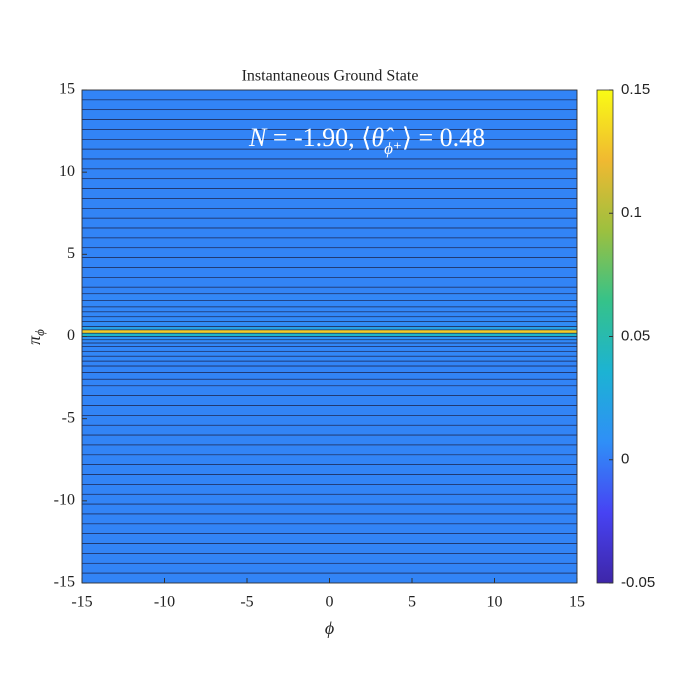 The width and height of the screenshot is (700, 700). Describe the element at coordinates (64, 500) in the screenshot. I see `y-tick-label: -10` at that location.